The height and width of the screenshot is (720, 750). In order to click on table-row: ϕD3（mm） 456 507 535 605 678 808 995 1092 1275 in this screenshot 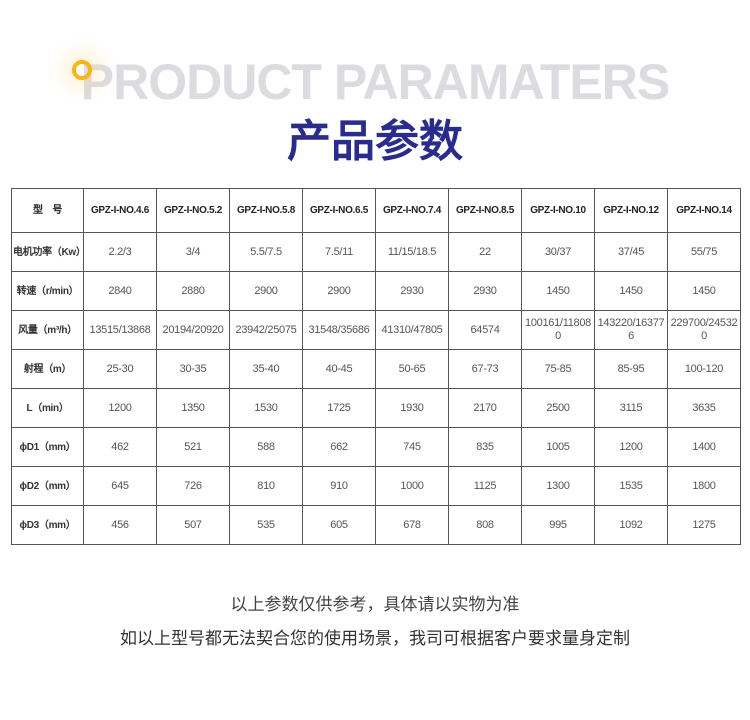, I will do `click(376, 525)`.